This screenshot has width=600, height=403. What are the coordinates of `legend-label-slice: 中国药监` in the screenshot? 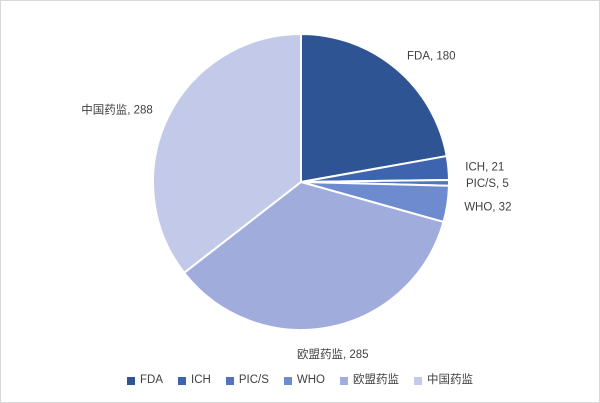 It's located at (449, 380).